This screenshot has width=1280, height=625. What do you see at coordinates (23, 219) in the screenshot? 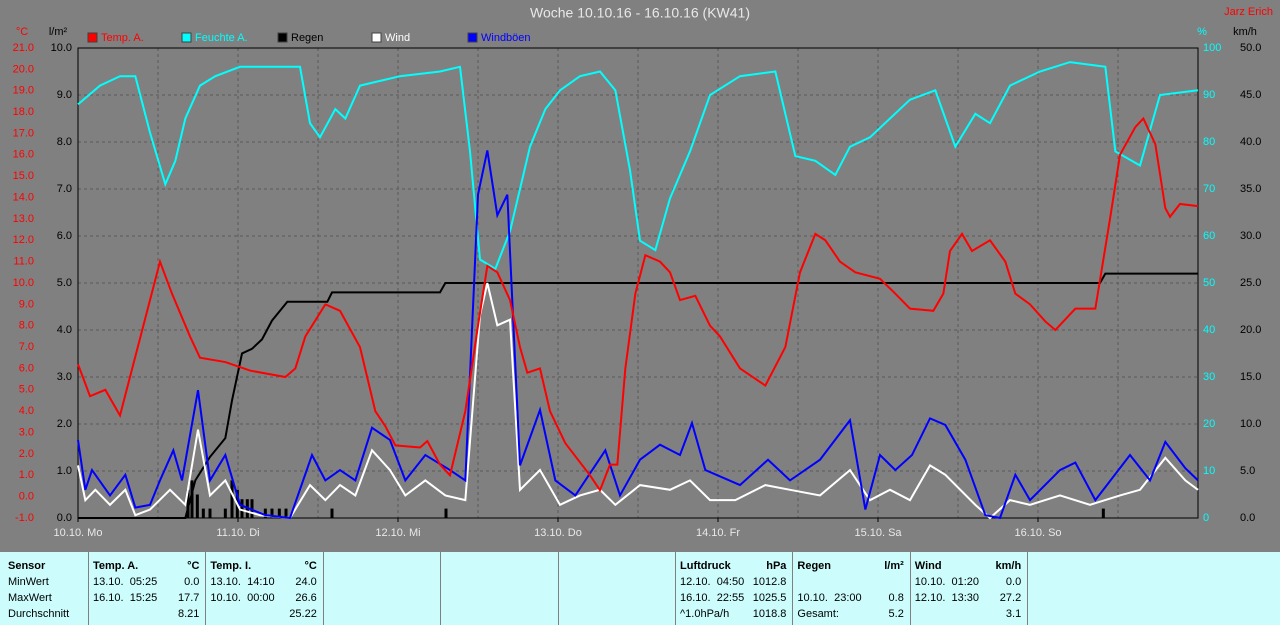
I see `tick-label: 13.0` at bounding box center [23, 219].